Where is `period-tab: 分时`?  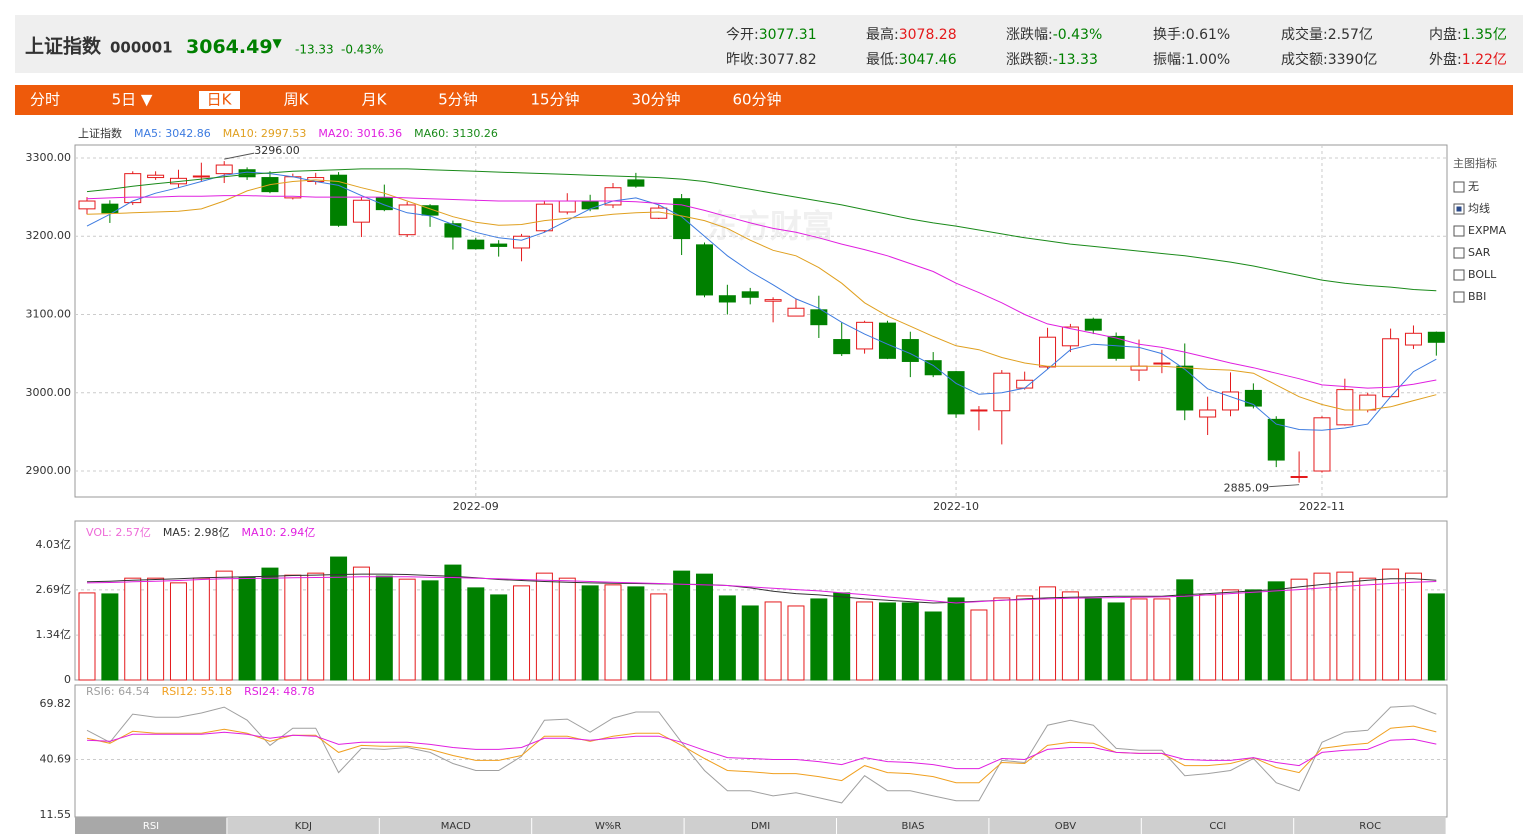
period-tab: 分时 is located at coordinates (45, 100).